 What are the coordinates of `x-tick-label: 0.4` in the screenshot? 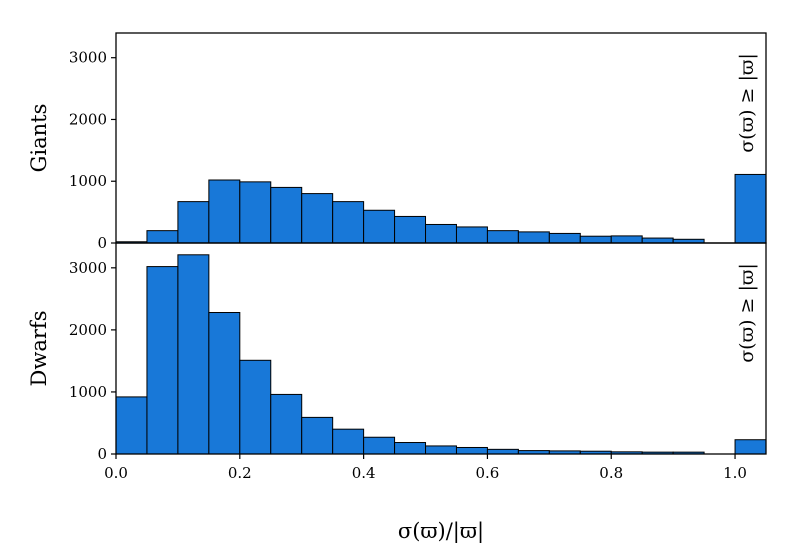 It's located at (364, 473).